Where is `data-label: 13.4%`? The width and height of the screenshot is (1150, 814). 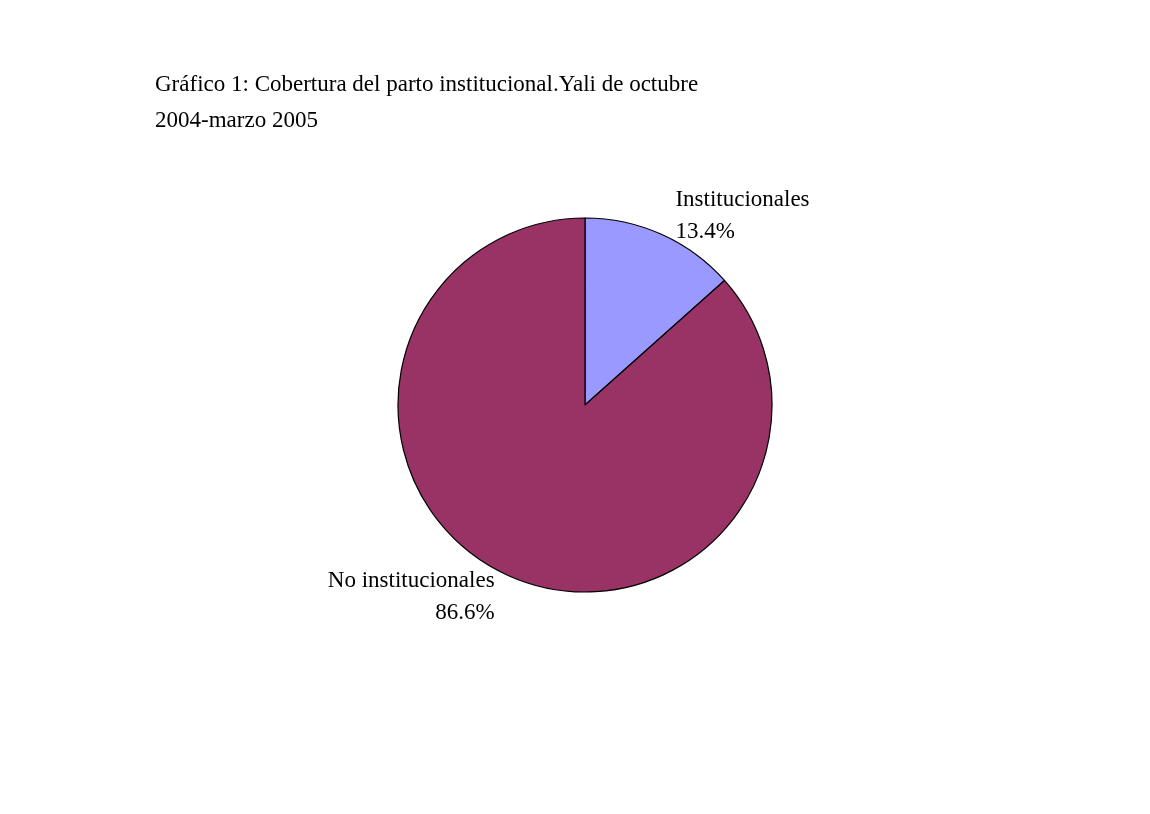
data-label: 13.4% is located at coordinates (705, 230).